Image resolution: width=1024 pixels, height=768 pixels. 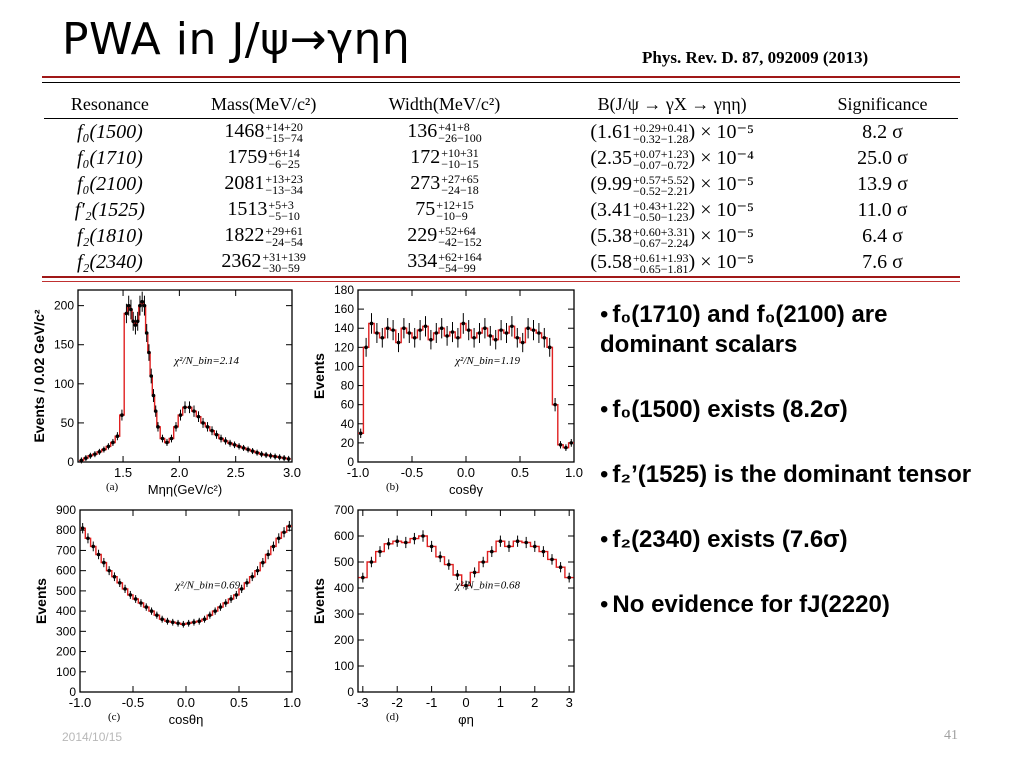 I want to click on resonance-name: f′₂(1525), so click(x=109, y=209).